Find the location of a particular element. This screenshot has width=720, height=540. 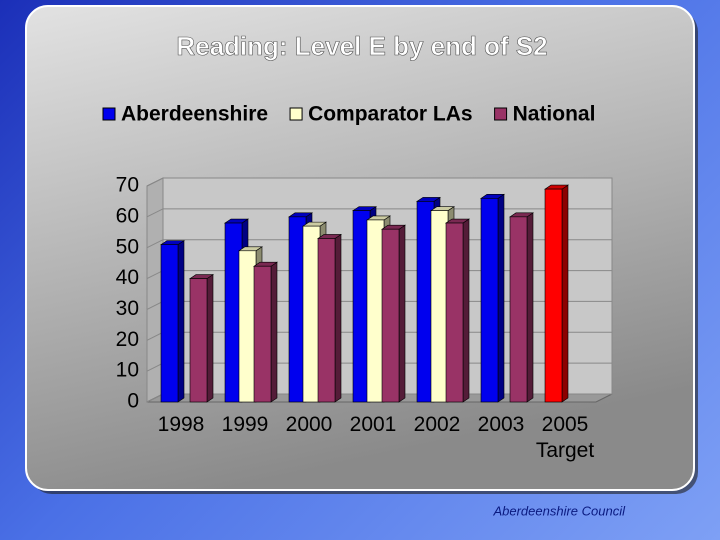

y-tick-label: 20 is located at coordinates (127, 339).